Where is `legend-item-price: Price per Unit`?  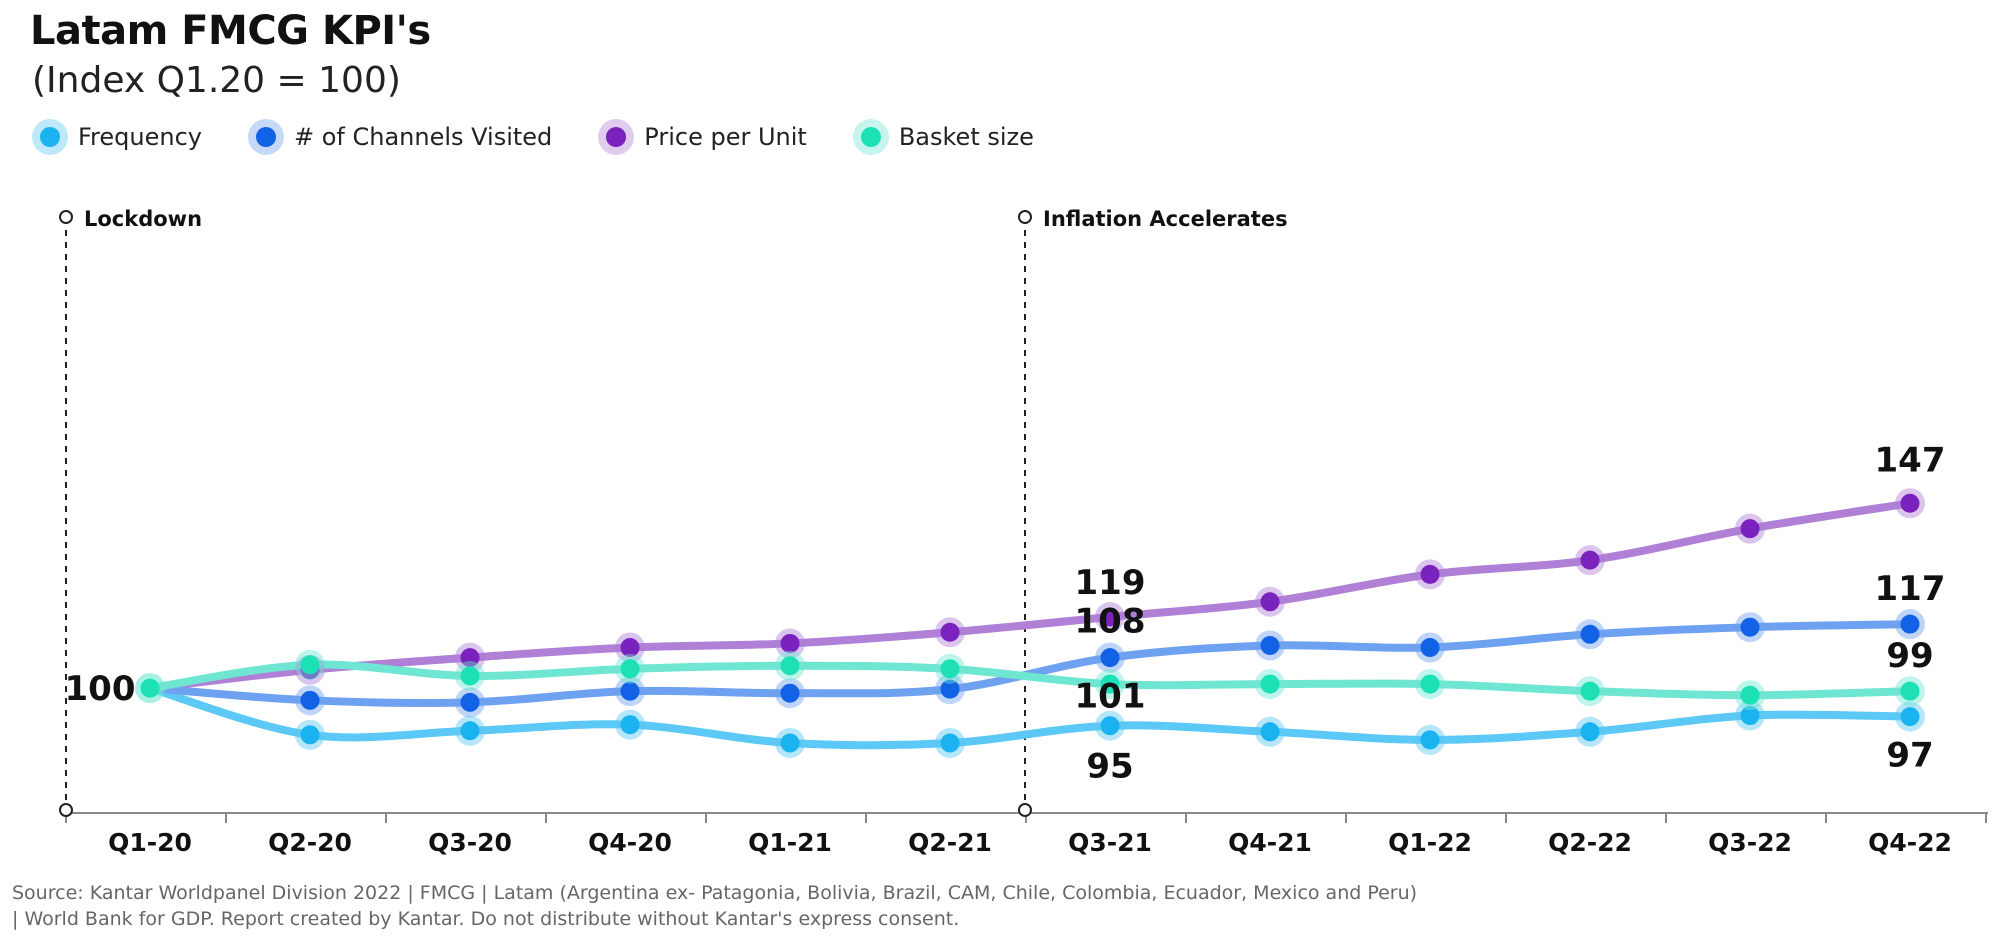 legend-item-price: Price per Unit is located at coordinates (702, 137).